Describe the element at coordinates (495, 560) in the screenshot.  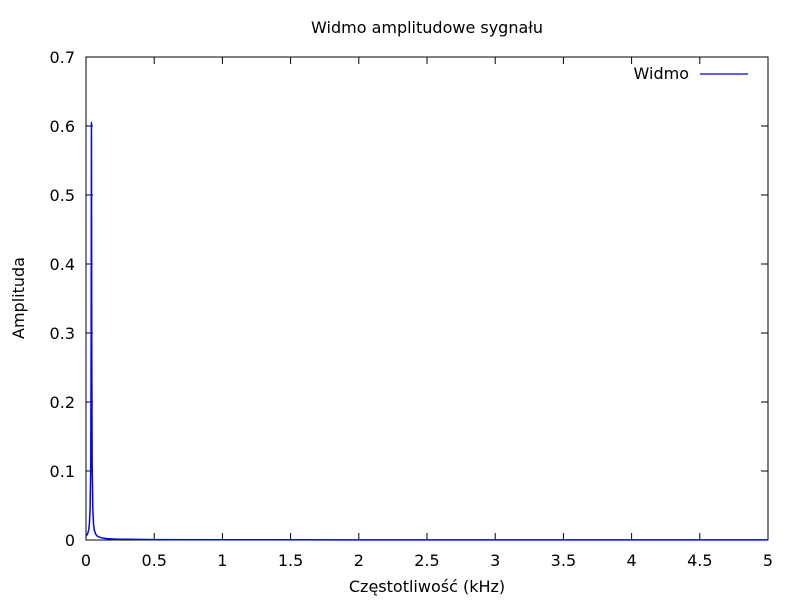
I see `x-tick-label: 3` at that location.